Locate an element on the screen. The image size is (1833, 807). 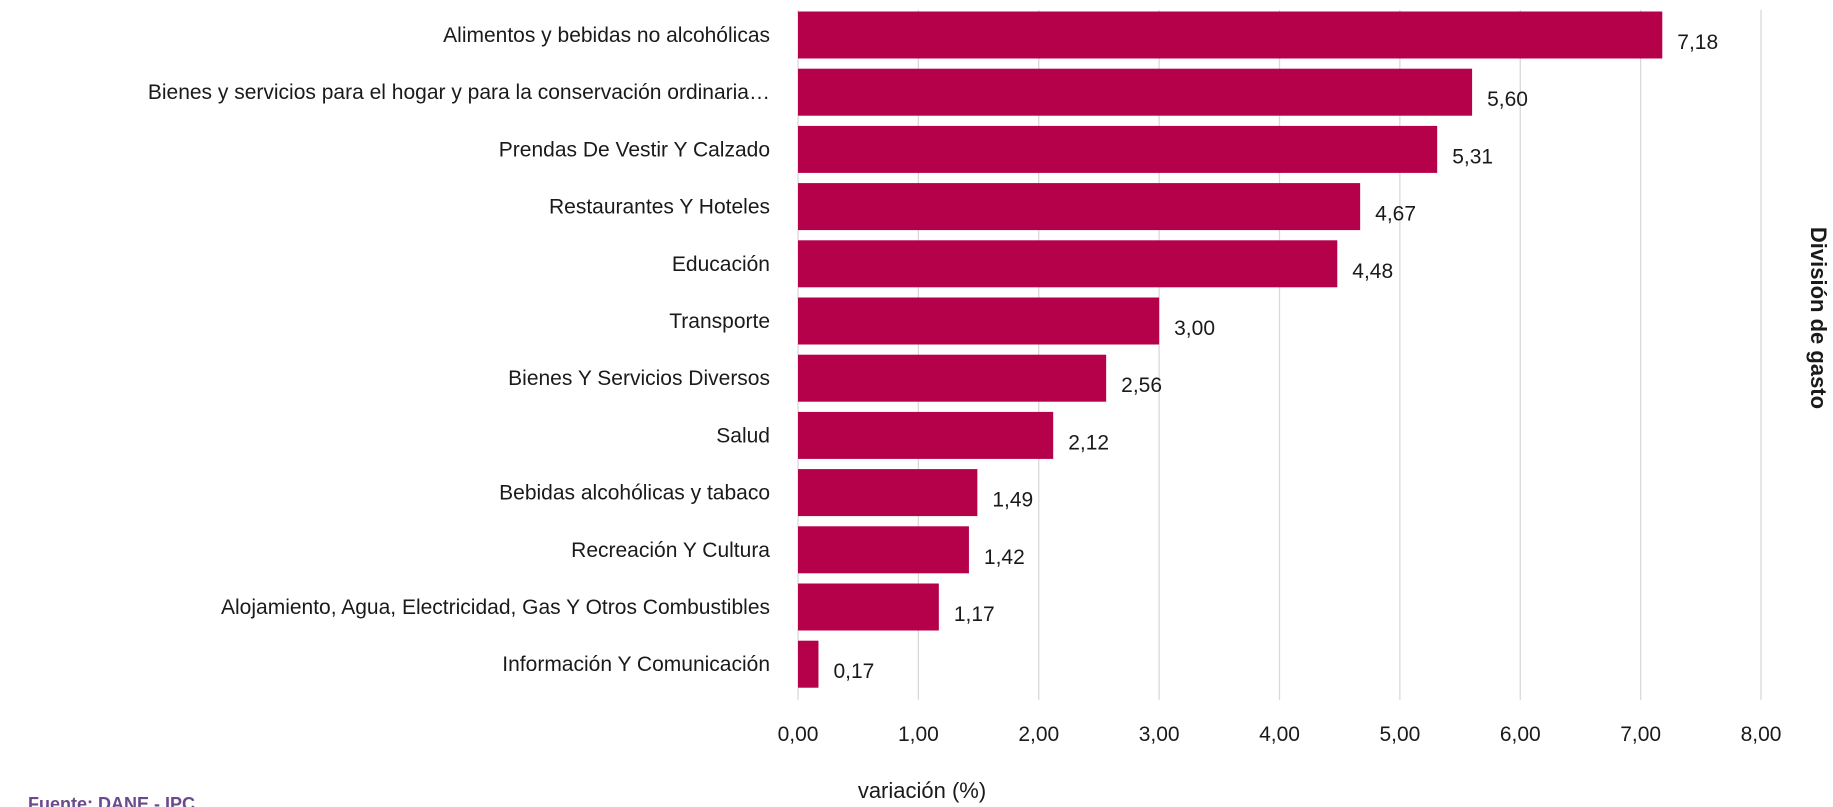
data-label: 5,31 is located at coordinates (1472, 156).